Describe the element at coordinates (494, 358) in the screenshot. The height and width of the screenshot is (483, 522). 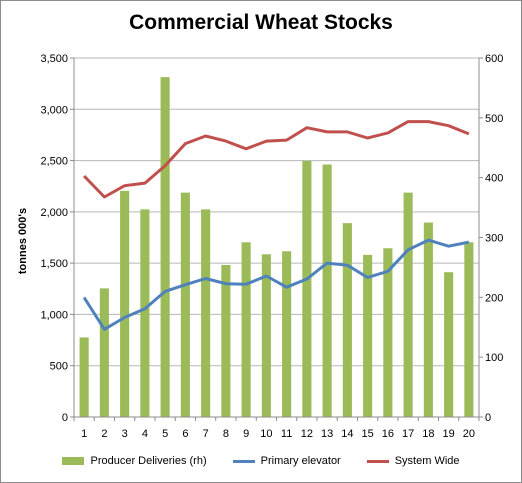
I see `y2-tick-label: 100` at that location.